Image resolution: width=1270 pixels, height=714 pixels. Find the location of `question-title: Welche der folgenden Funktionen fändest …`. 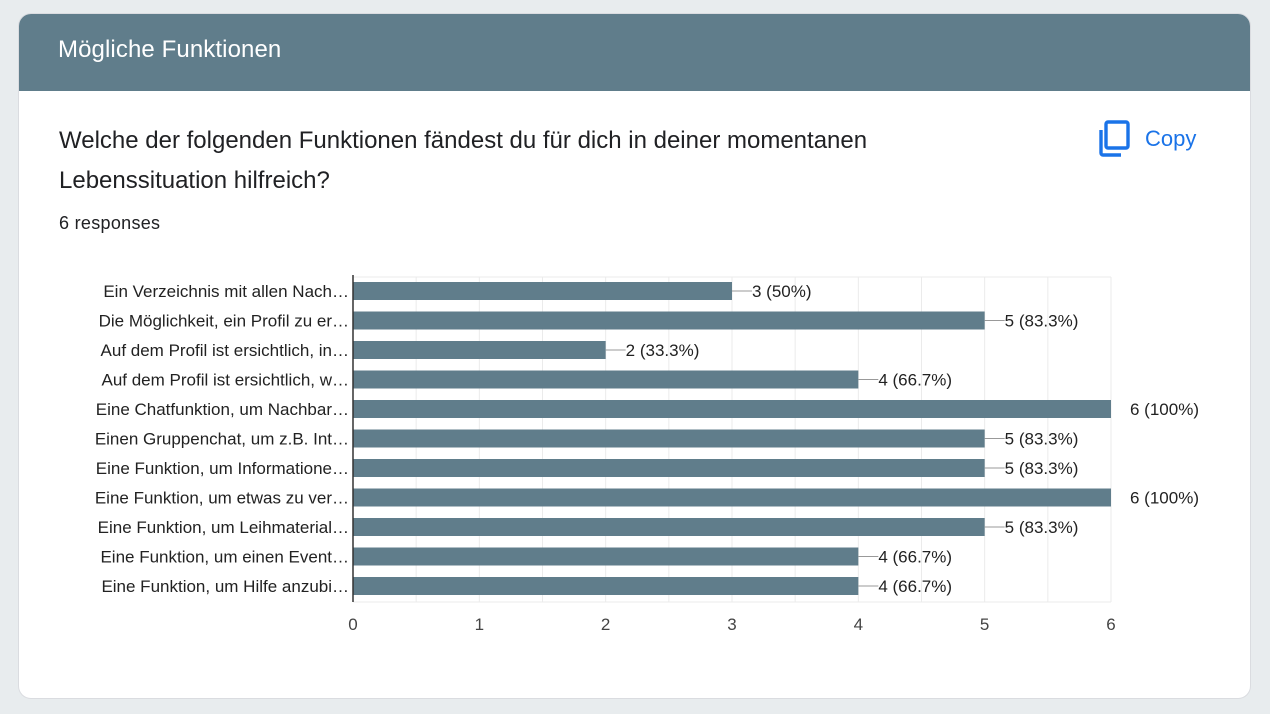

question-title: Welche der folgenden Funktionen fändest … is located at coordinates (463, 160).